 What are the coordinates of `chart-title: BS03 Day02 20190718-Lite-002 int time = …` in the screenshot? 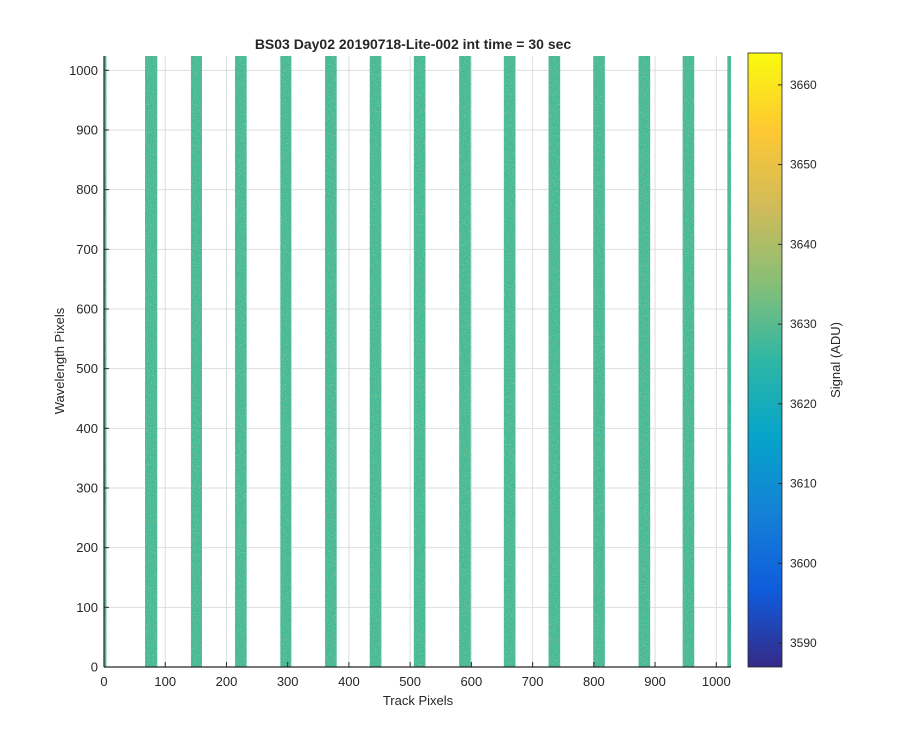 It's located at (413, 44).